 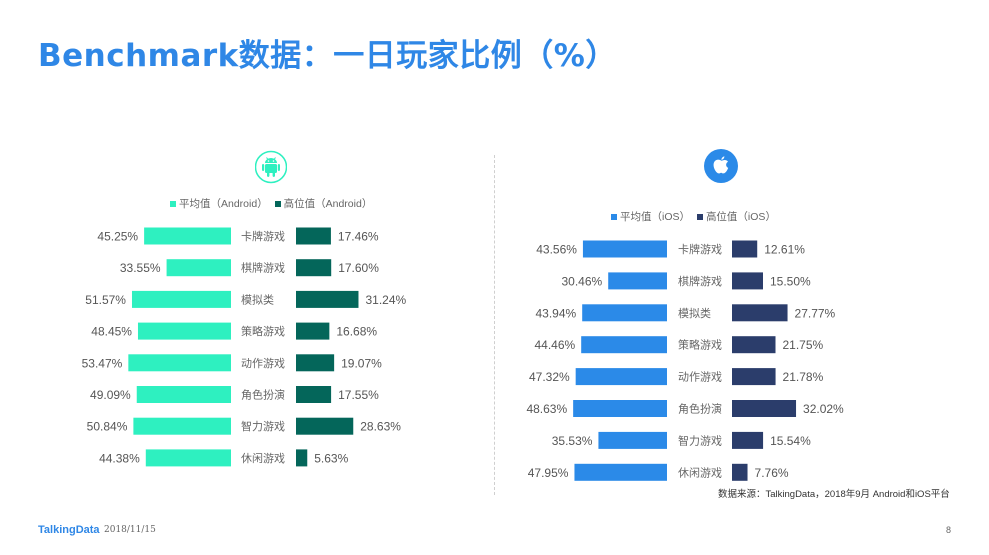 What do you see at coordinates (223, 204) in the screenshot?
I see `legend-label: 平均值（Android）` at bounding box center [223, 204].